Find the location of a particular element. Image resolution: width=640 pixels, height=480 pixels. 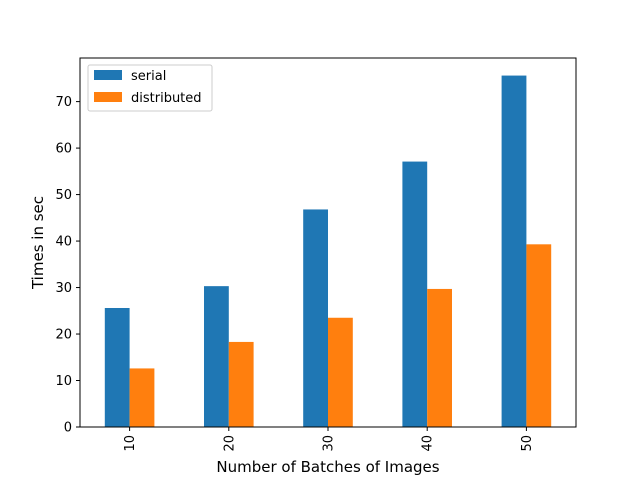

legend-swatch-distributed is located at coordinates (108, 97).